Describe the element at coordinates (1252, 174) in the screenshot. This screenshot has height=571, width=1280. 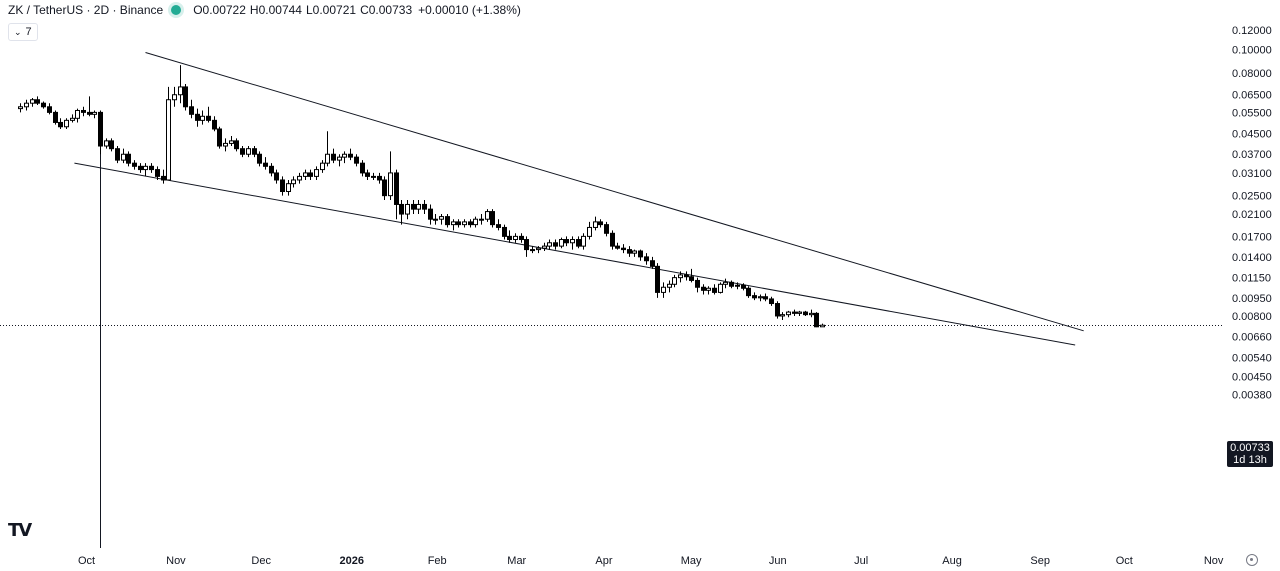
I see `y-tick-label: 0.03100` at that location.